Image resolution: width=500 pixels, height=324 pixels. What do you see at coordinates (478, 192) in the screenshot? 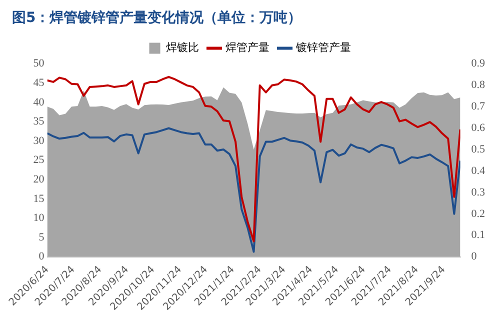
I see `y2-tick-label: 0.3` at bounding box center [478, 192].